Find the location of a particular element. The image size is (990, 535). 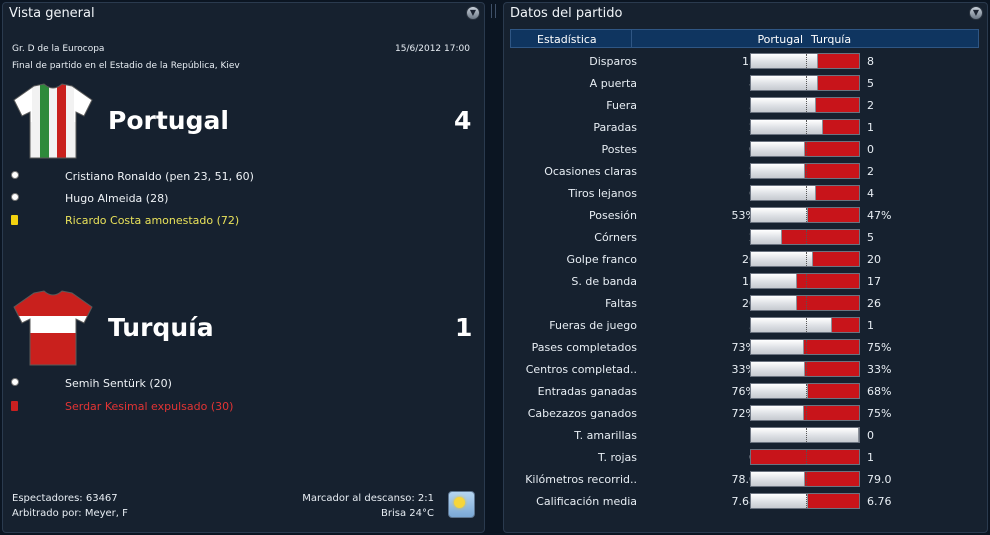

stat-row: Cabezazos ganados 72% 75% is located at coordinates (744, 413).